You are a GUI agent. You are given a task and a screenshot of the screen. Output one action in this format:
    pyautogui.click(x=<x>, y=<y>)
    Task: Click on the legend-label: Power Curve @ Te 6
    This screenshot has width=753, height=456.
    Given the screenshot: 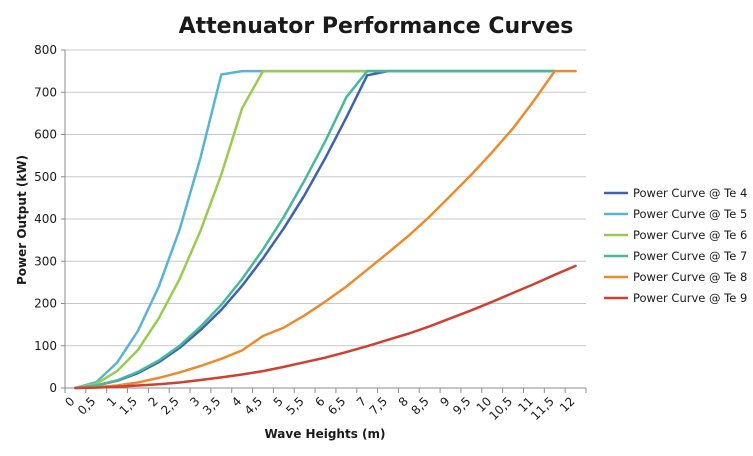 What is the action you would take?
    pyautogui.click(x=690, y=235)
    